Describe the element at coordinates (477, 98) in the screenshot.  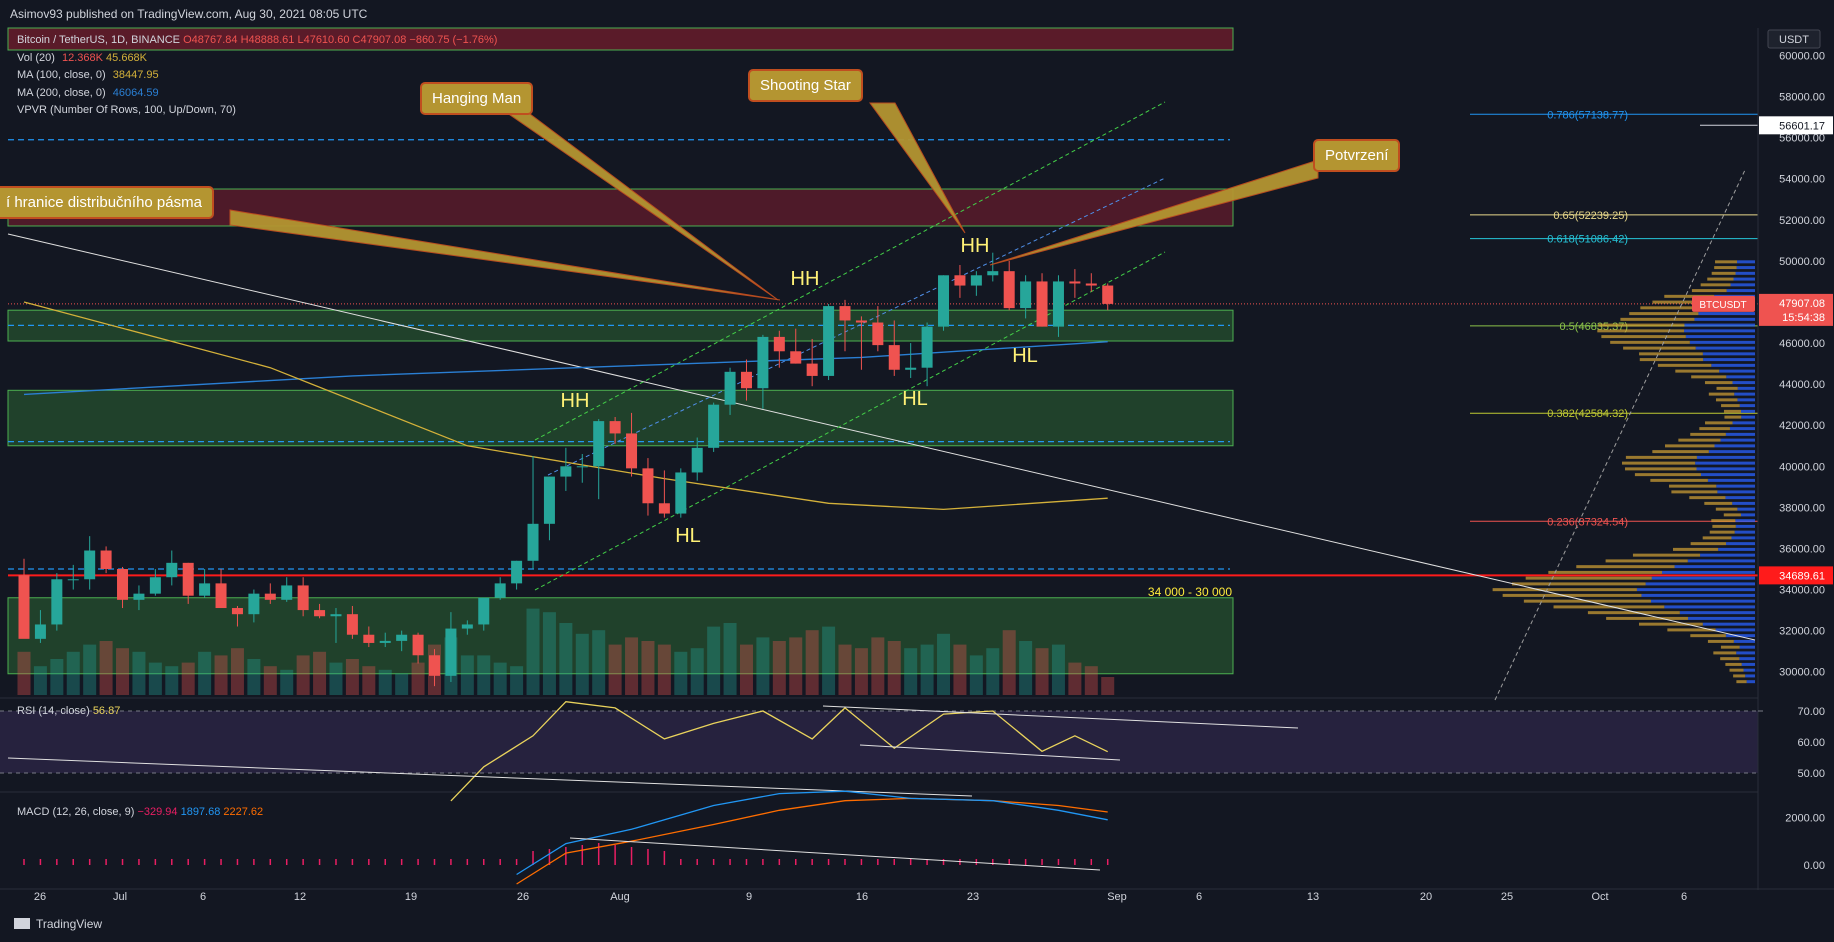
I see `callout-hanging-man: Hanging Man` at that location.